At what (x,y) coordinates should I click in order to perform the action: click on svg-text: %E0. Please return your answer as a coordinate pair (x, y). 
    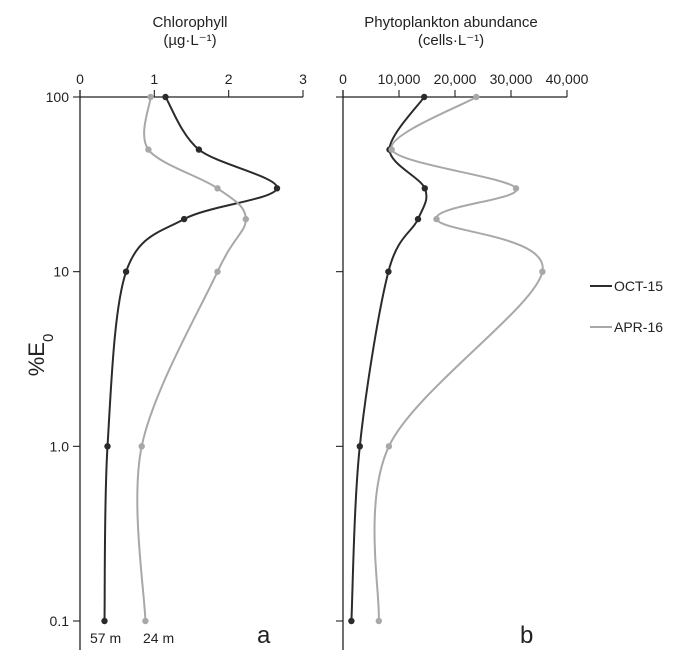
    Looking at the image, I should click on (40, 355).